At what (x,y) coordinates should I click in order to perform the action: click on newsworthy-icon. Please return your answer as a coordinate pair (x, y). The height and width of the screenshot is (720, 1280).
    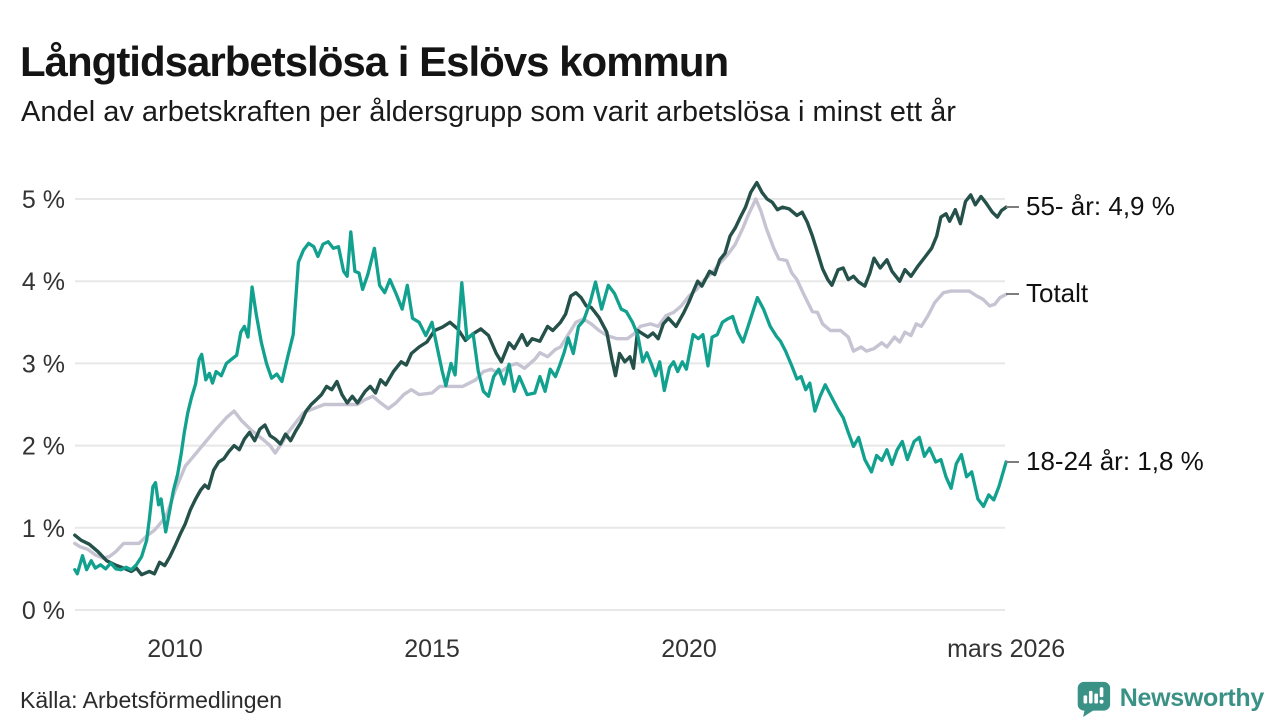
    Looking at the image, I should click on (1093, 699).